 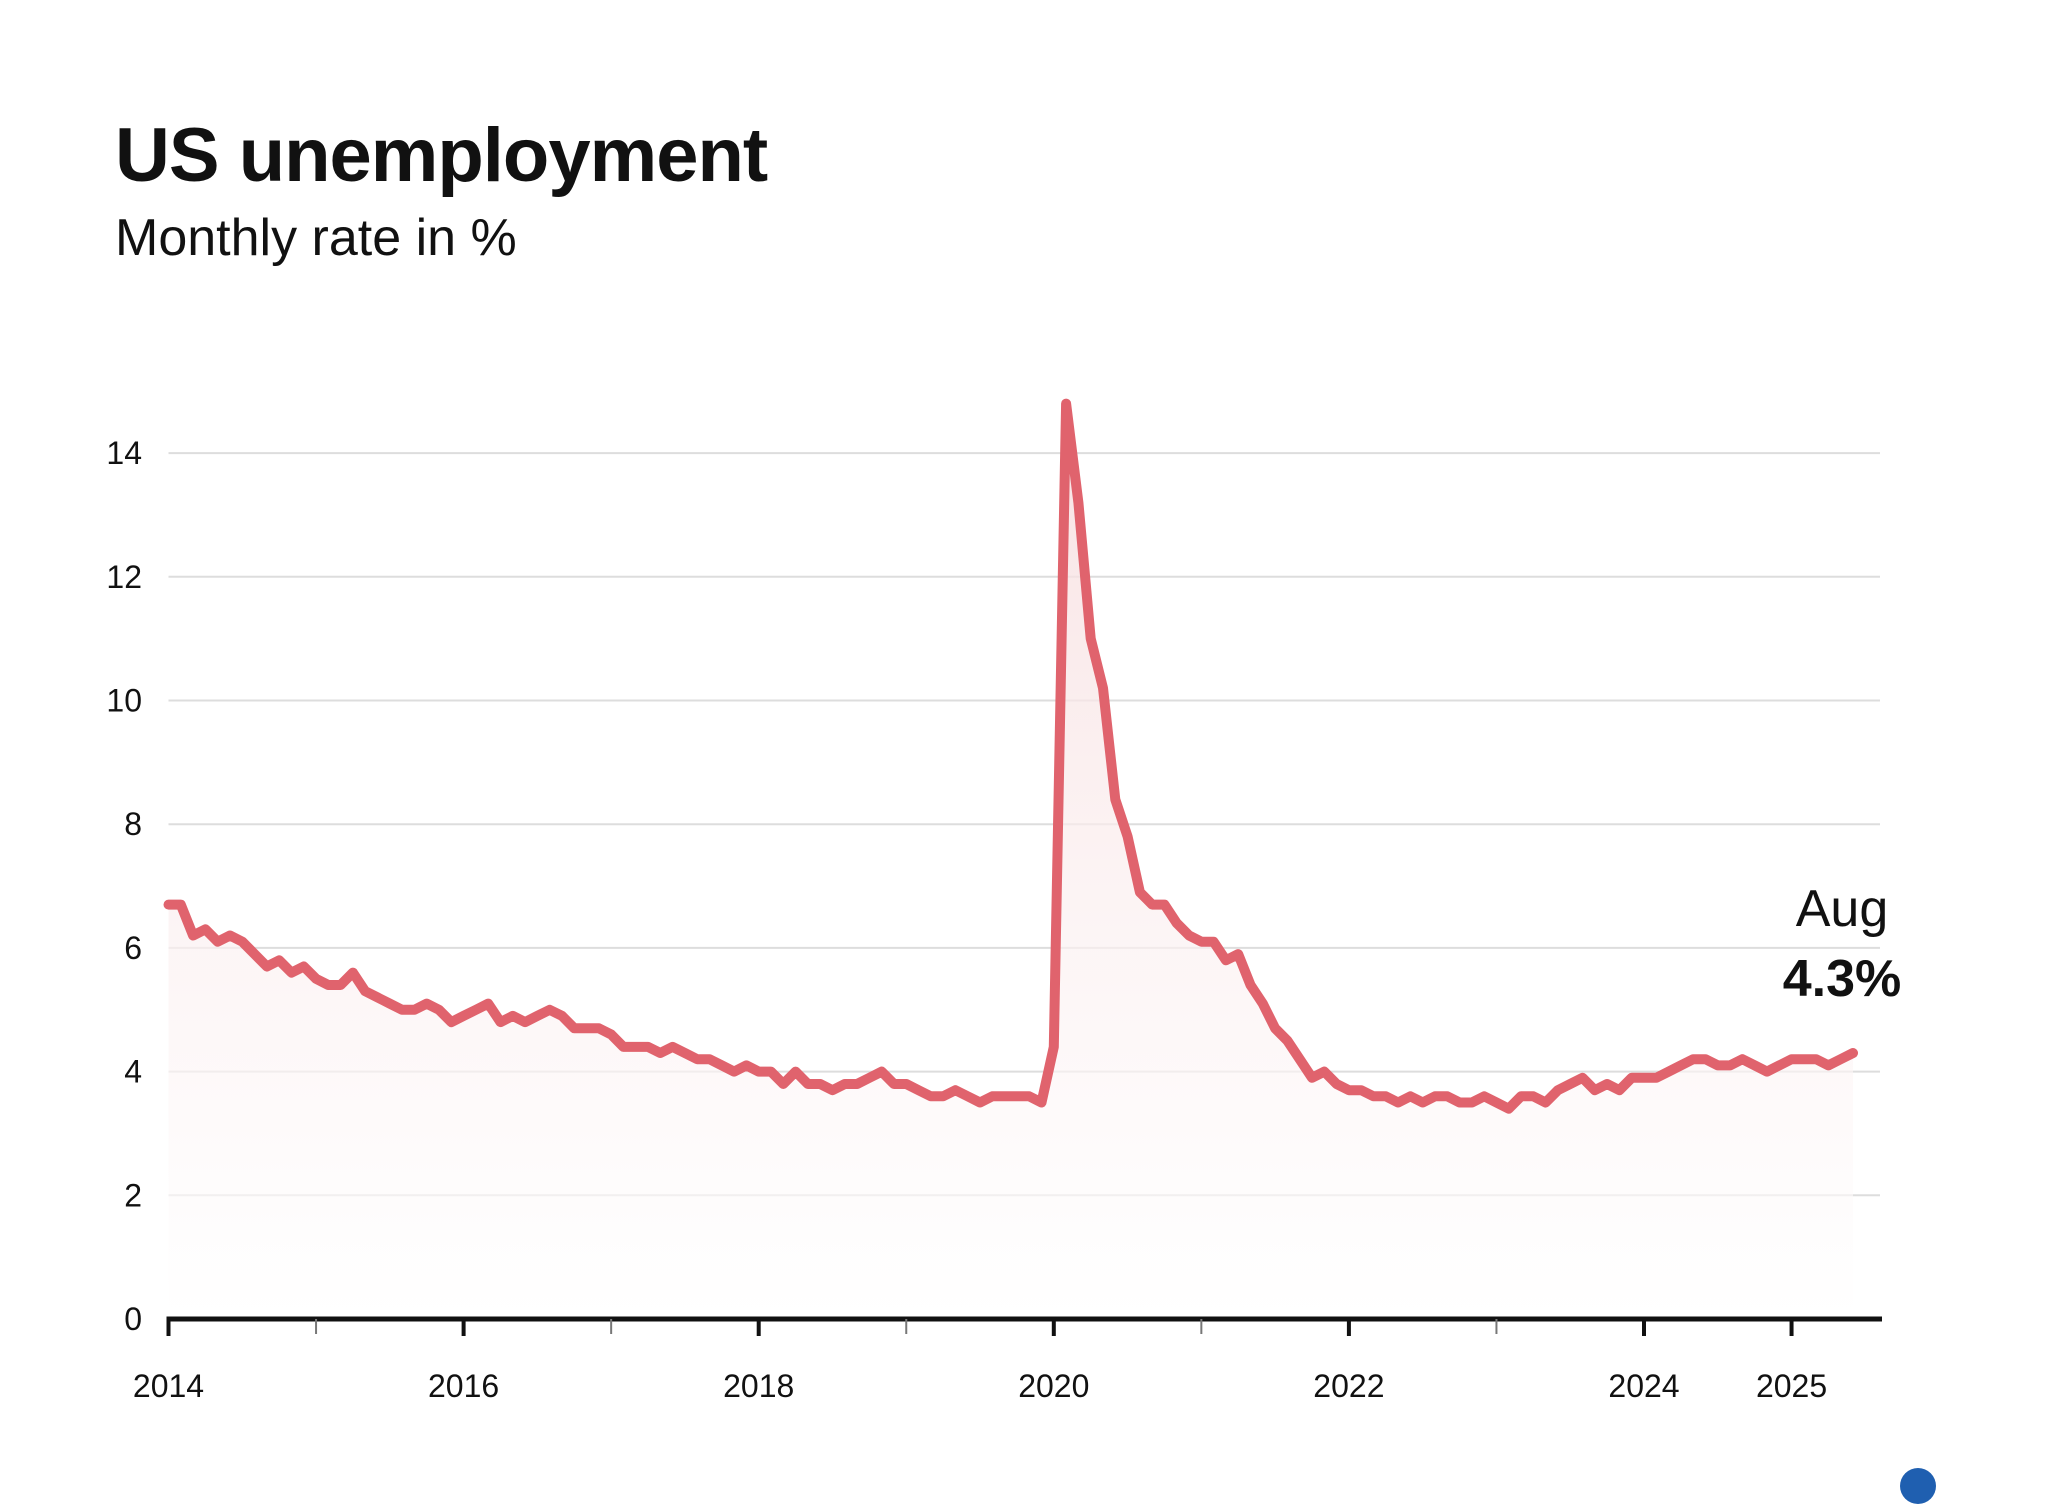 I want to click on y-tick-label: 2, so click(x=133, y=1195).